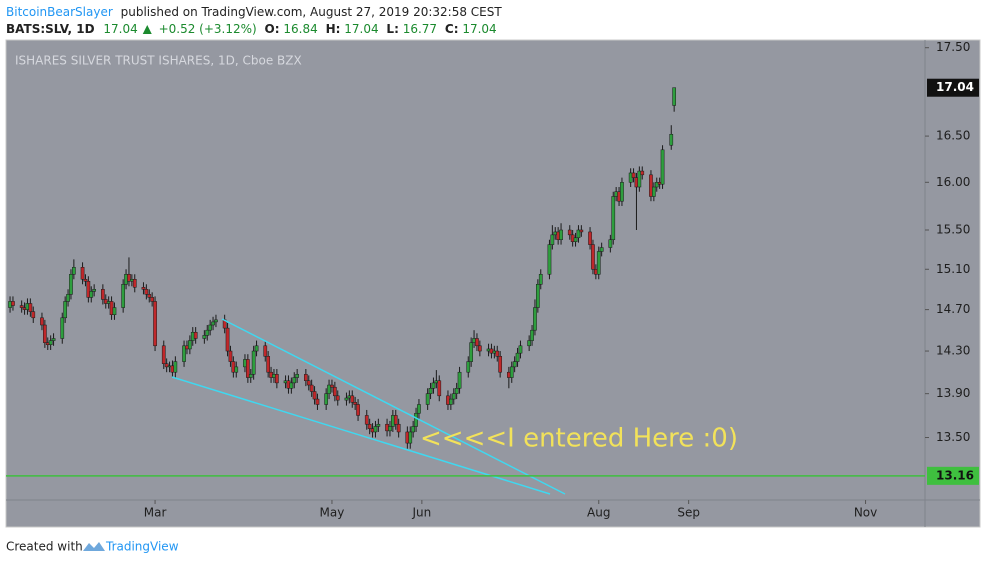  What do you see at coordinates (579, 439) in the screenshot?
I see `annotation: <<<<I entered Here :0)` at bounding box center [579, 439].